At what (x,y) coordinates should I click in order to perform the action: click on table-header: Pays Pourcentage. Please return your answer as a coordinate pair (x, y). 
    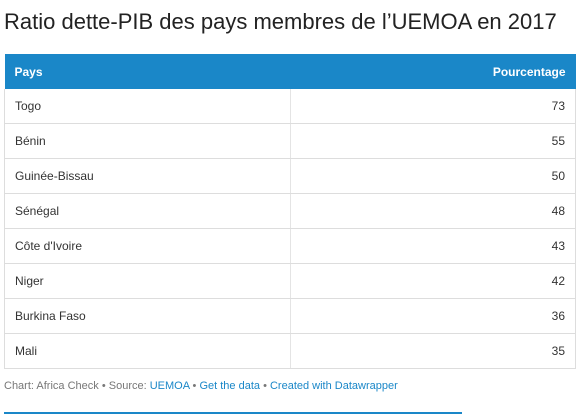
    Looking at the image, I should click on (290, 71).